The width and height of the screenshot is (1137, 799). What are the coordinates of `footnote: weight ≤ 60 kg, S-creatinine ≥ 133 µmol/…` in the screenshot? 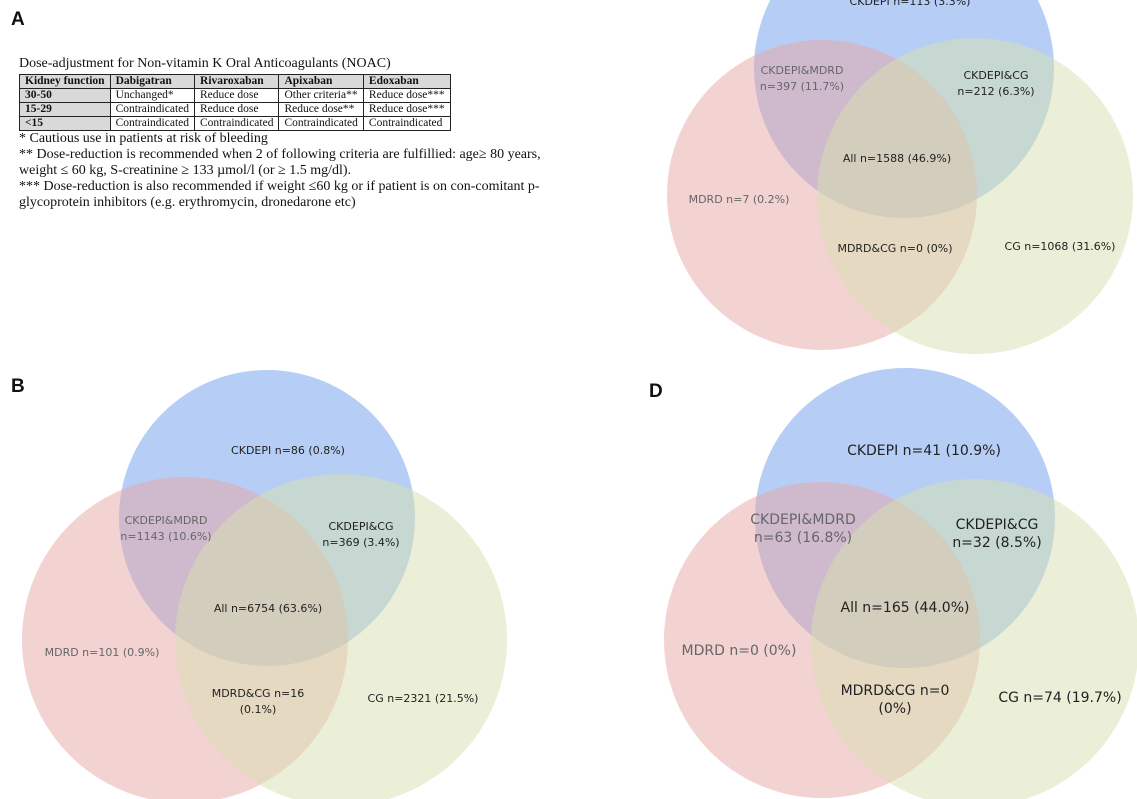 It's located at (185, 170).